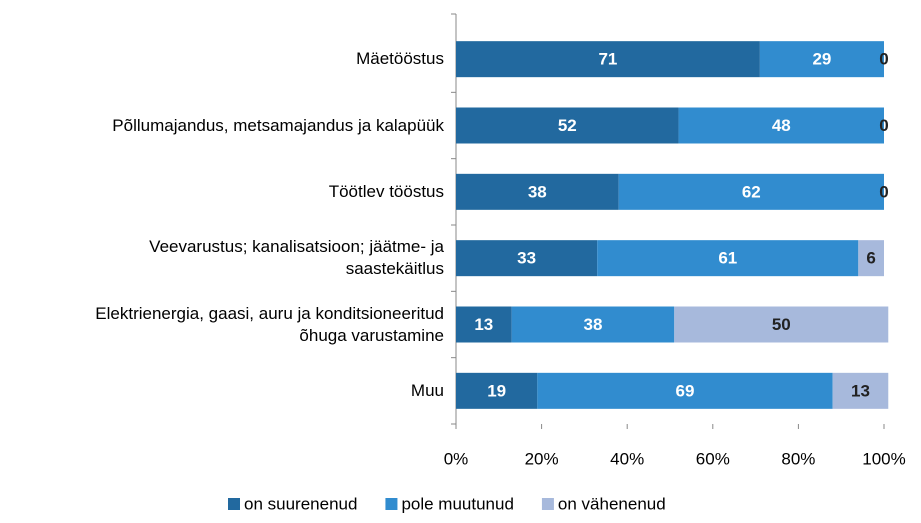 The height and width of the screenshot is (523, 921). Describe the element at coordinates (612, 503) in the screenshot. I see `legend-label: on vähenenud` at that location.